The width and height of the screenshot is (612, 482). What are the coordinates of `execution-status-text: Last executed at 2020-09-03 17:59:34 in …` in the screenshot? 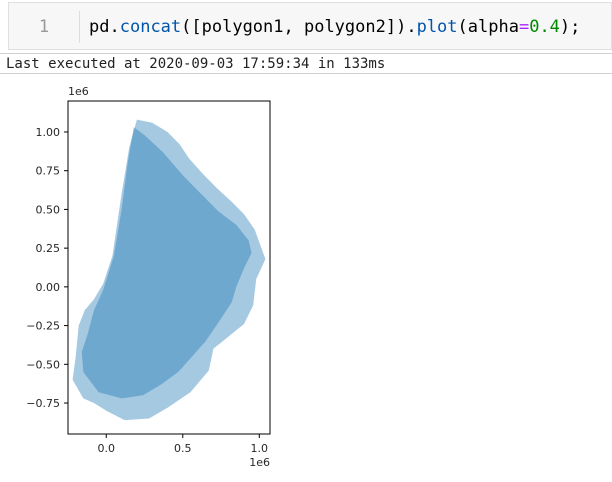 It's located at (196, 64).